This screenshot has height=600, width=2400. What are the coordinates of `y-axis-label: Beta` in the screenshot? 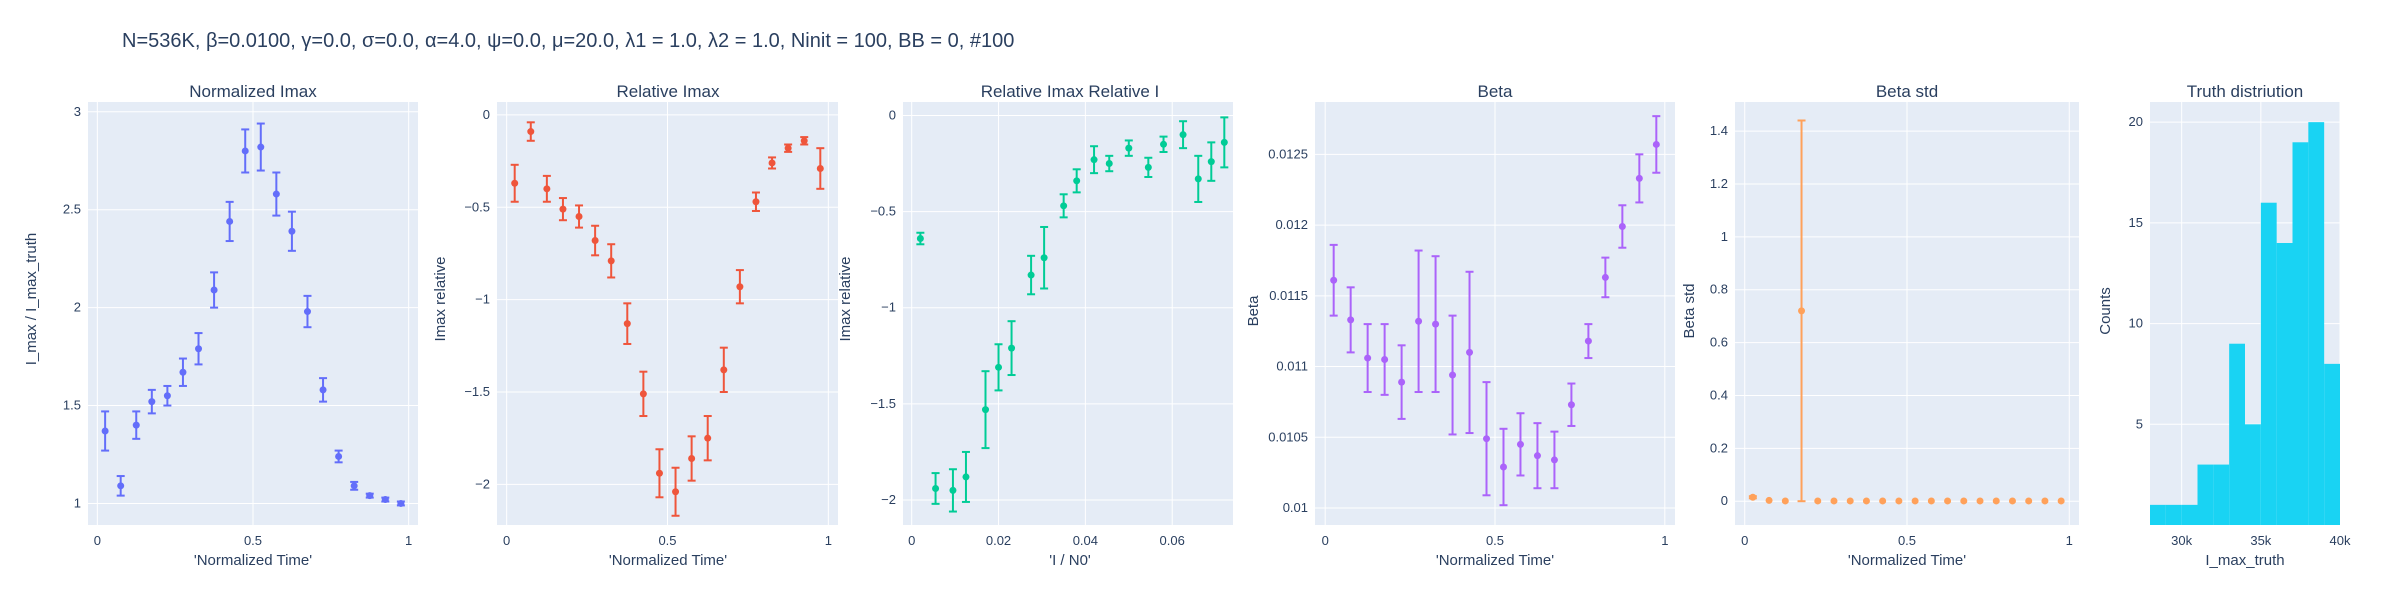 It's located at (1253, 311).